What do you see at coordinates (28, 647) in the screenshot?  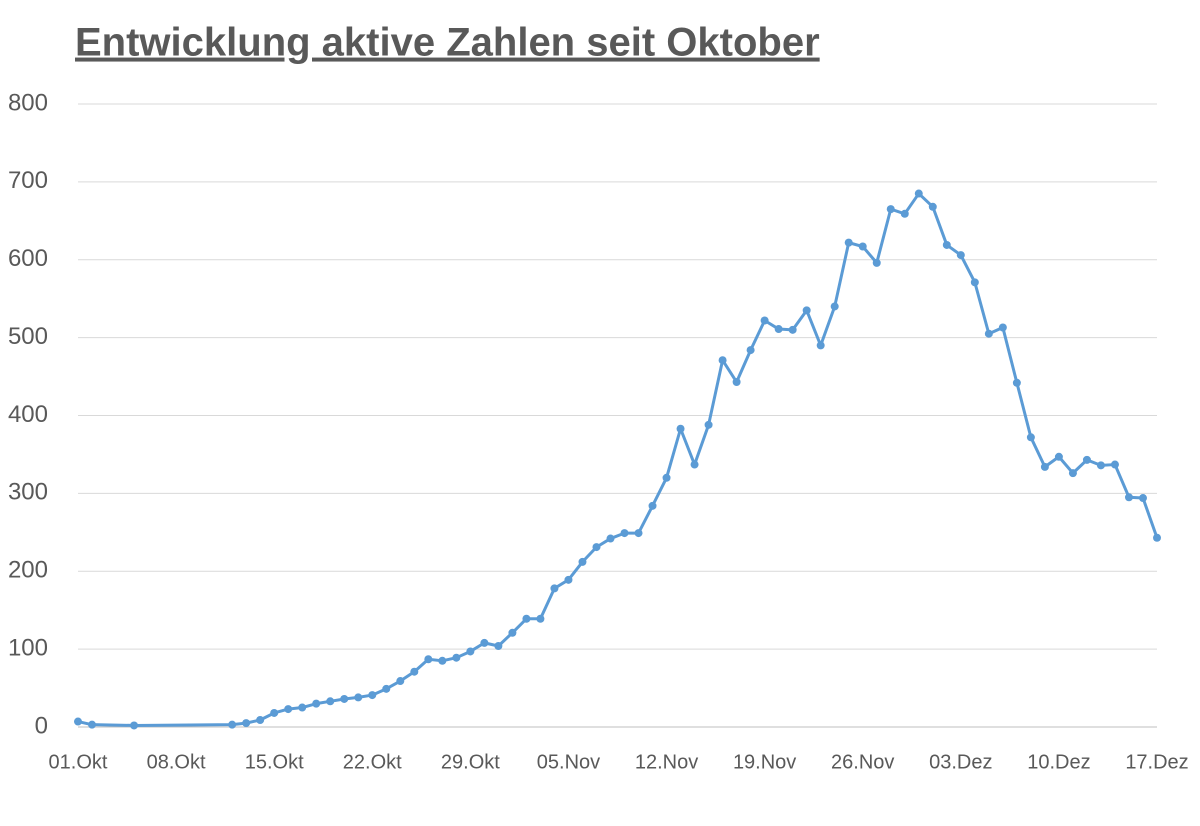 I see `y-tick-label: 100` at bounding box center [28, 647].